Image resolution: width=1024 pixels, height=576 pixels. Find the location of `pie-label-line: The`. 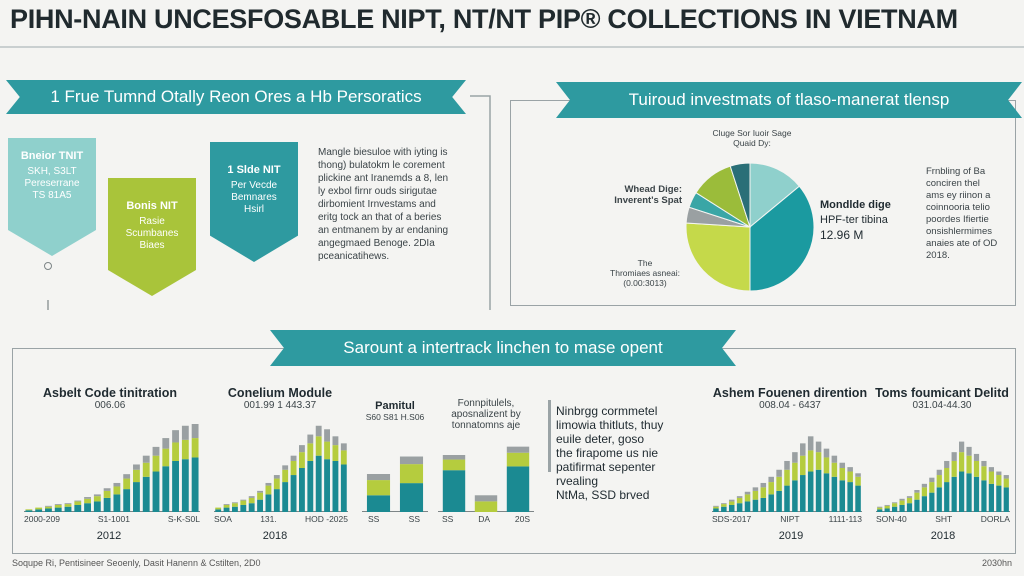

pie-label-line: The is located at coordinates (645, 263).